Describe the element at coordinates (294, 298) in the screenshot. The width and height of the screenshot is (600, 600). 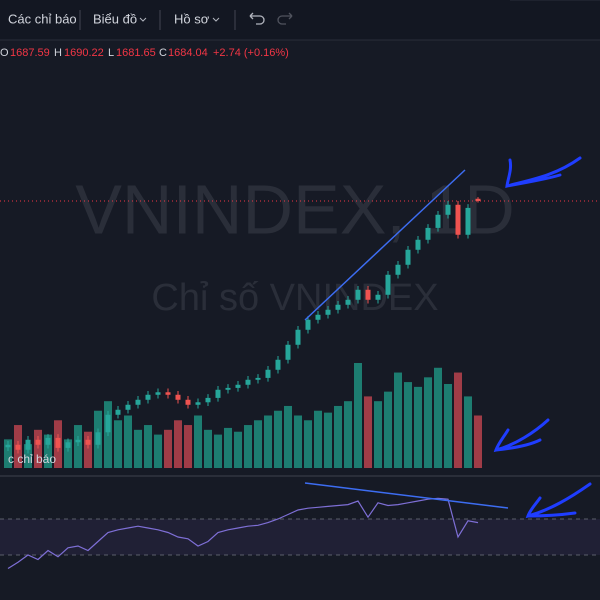
I see `watermark-name: Chỉ số VNINDEX` at that location.